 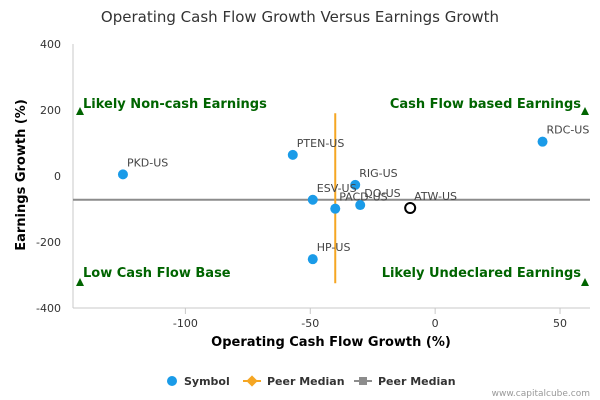 What do you see at coordinates (337, 188) in the screenshot?
I see `data-point-label: ESV-US` at bounding box center [337, 188].